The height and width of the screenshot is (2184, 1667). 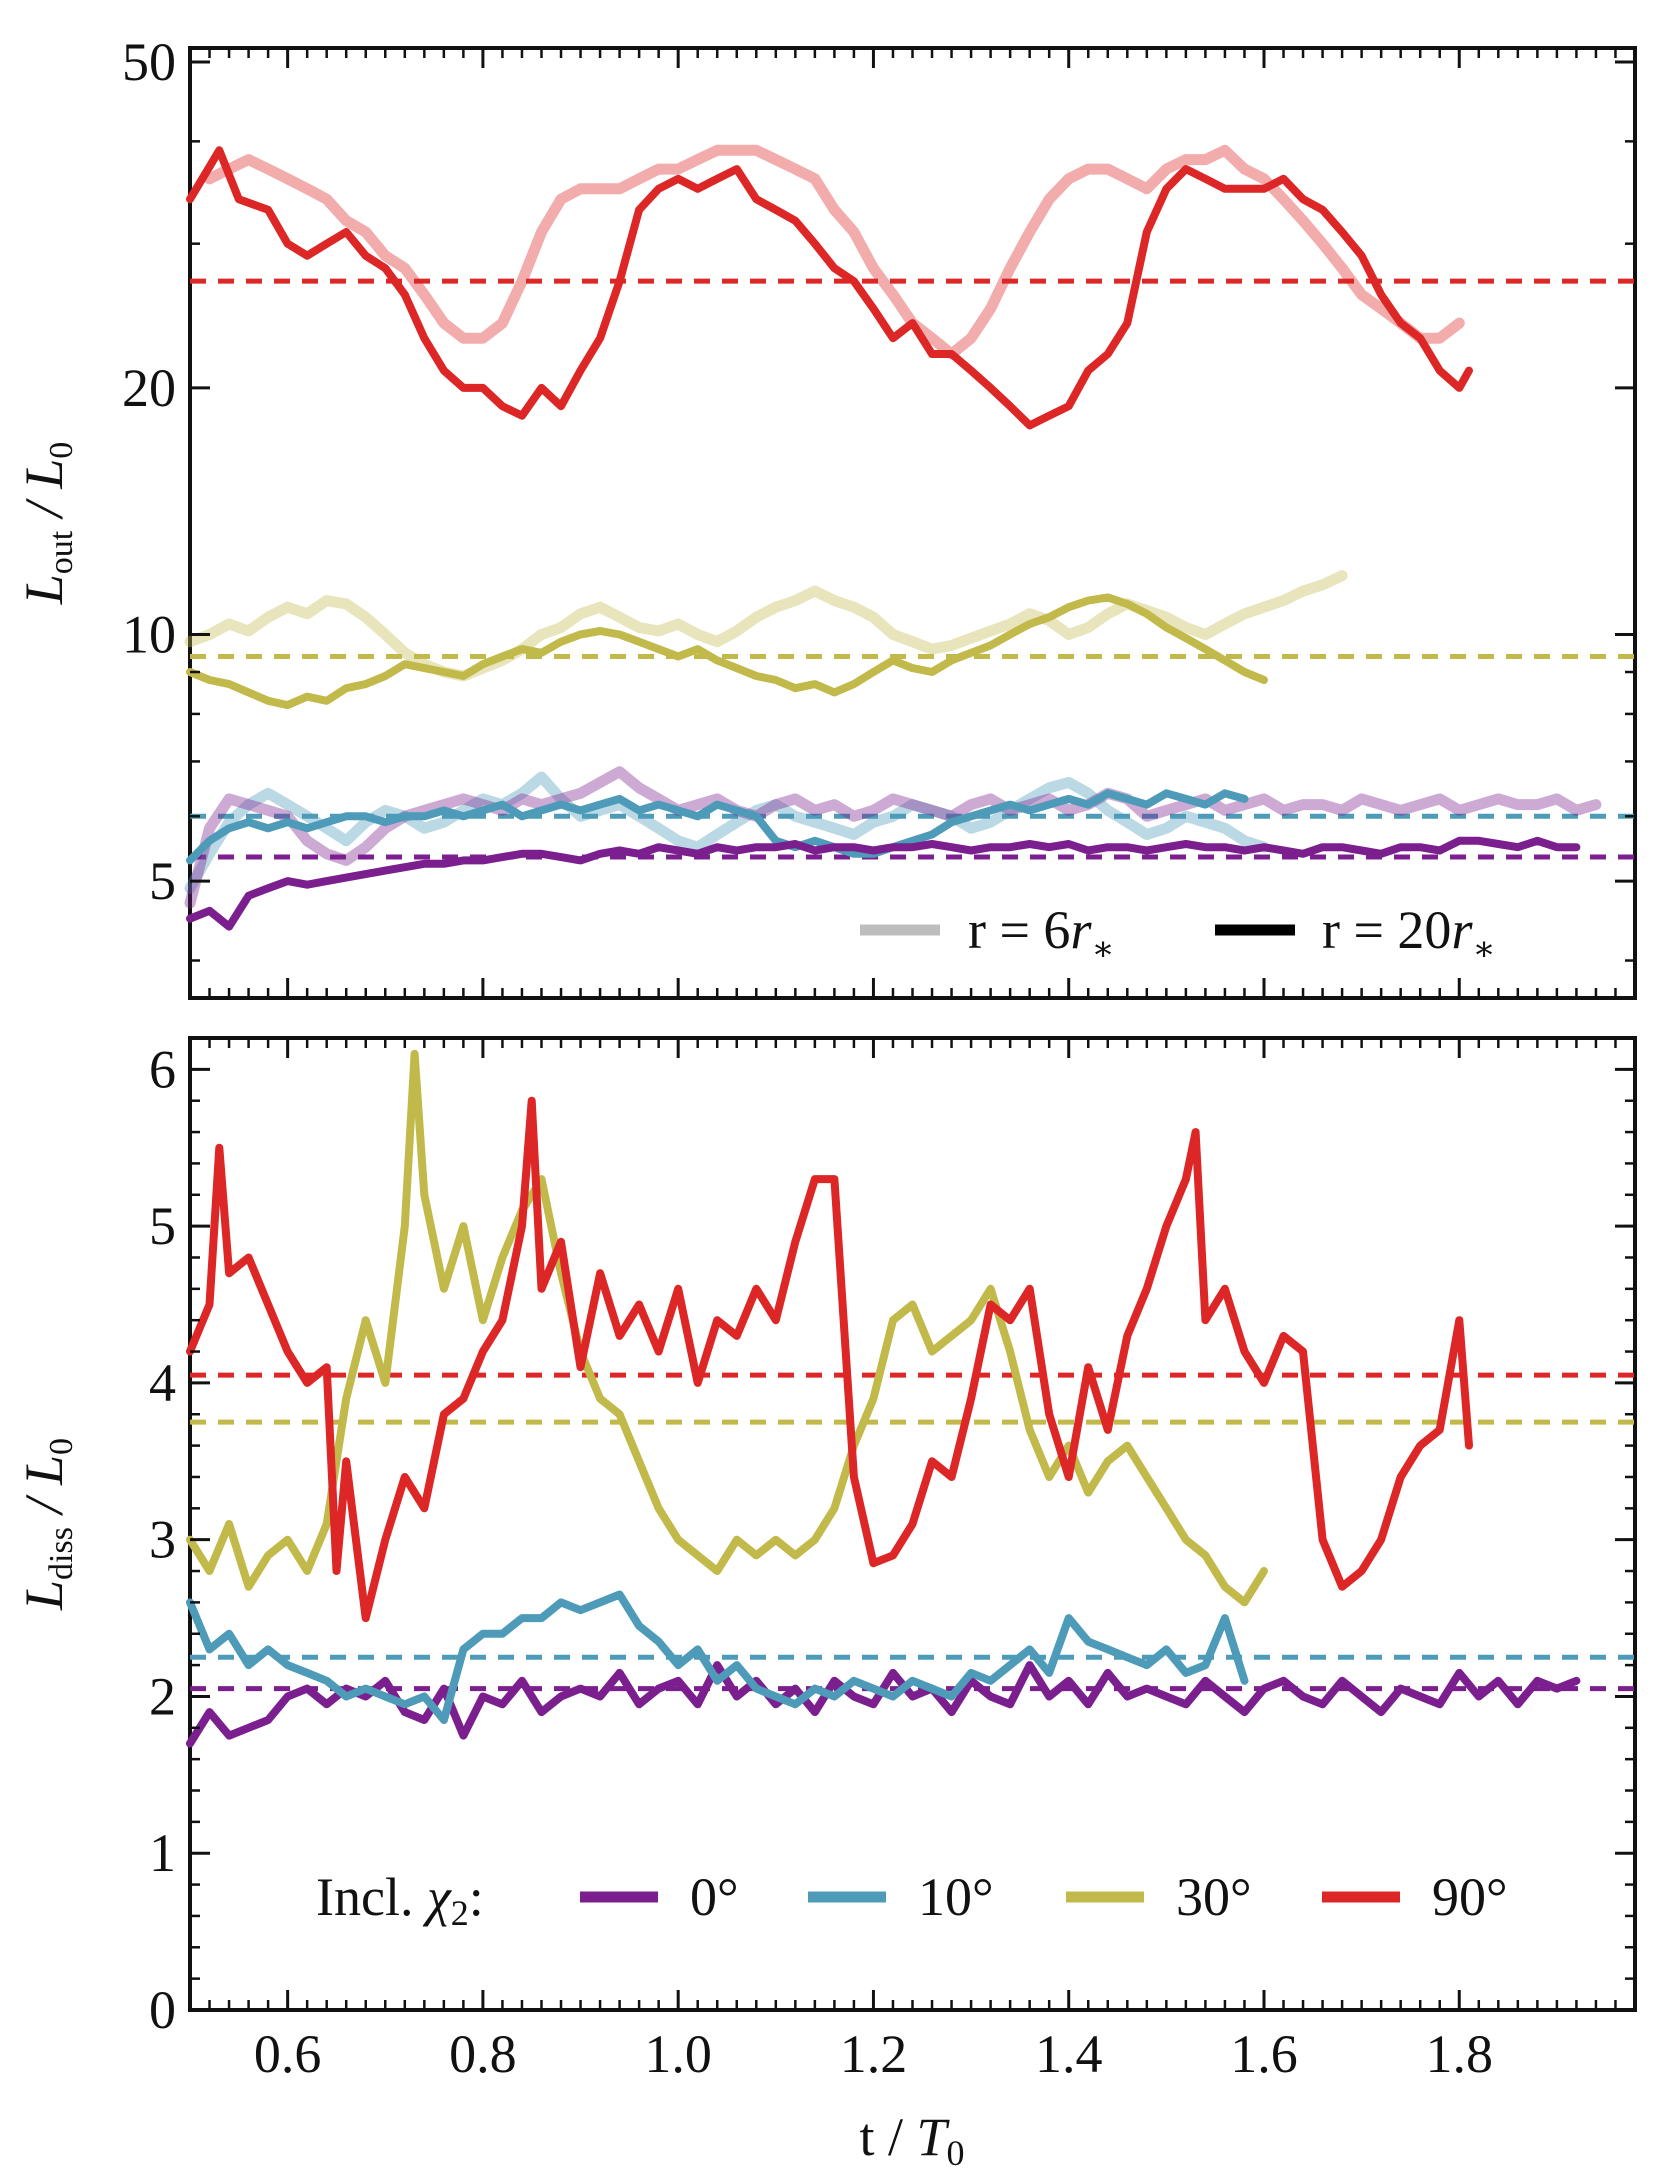 I want to click on x-tick-label: 1.8, so click(x=1460, y=2054).